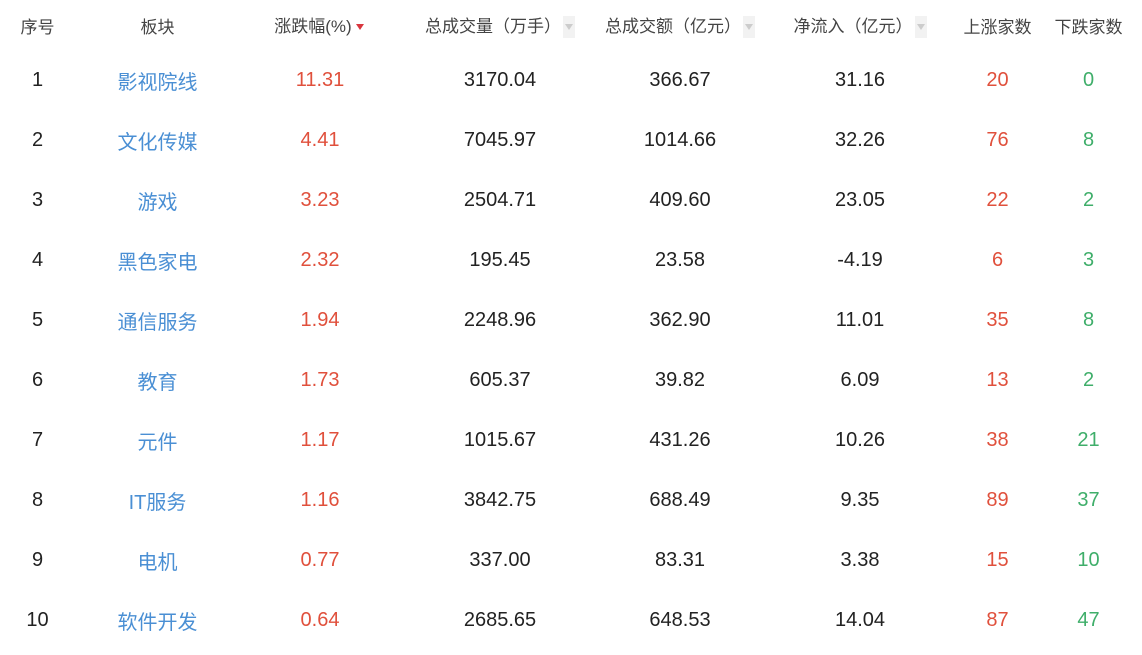 This screenshot has width=1142, height=655. I want to click on column-header: 净流入（亿元）, so click(860, 25).